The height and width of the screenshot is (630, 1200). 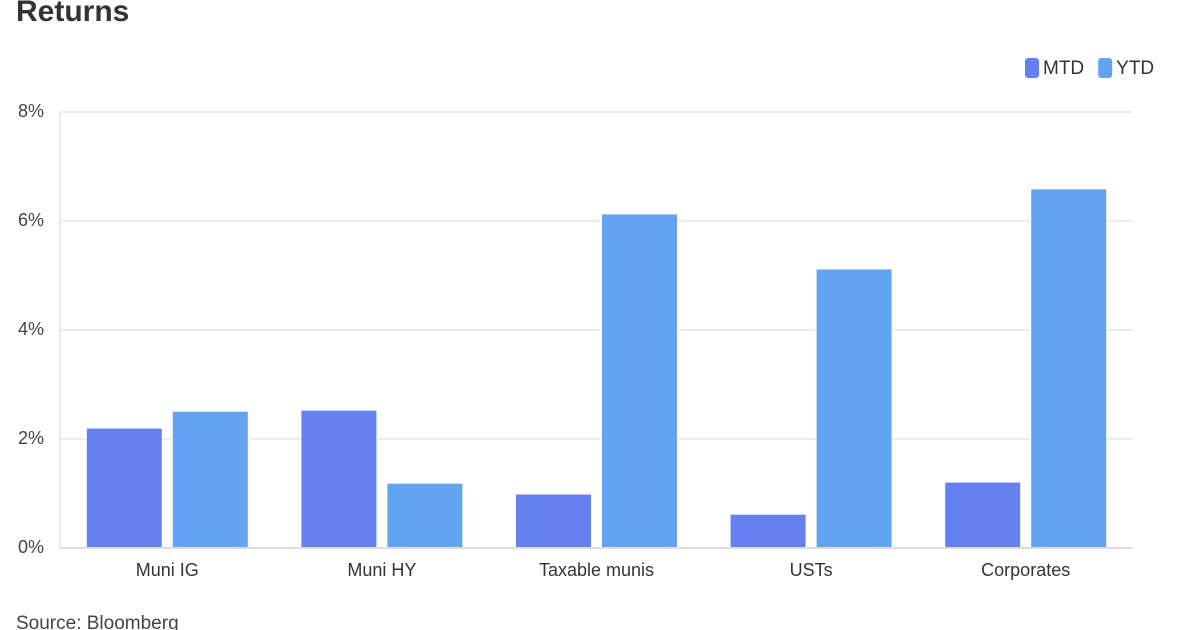 I want to click on y-tick-label: 0%, so click(x=31, y=547).